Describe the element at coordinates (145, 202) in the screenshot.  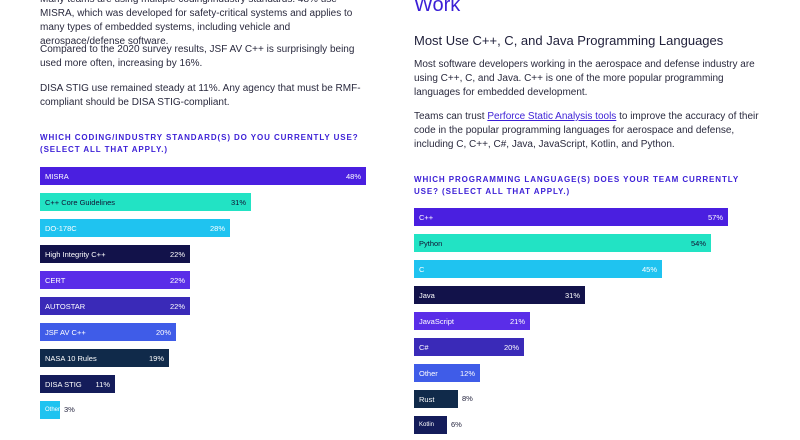
I see `bar: C++ Core Guidelines 31%` at that location.